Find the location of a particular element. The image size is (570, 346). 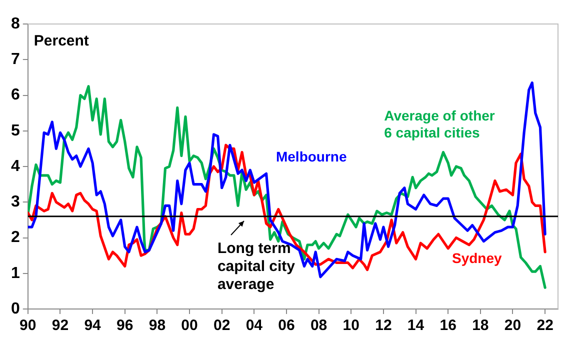

y-tick-label: 7 is located at coordinates (15, 59).